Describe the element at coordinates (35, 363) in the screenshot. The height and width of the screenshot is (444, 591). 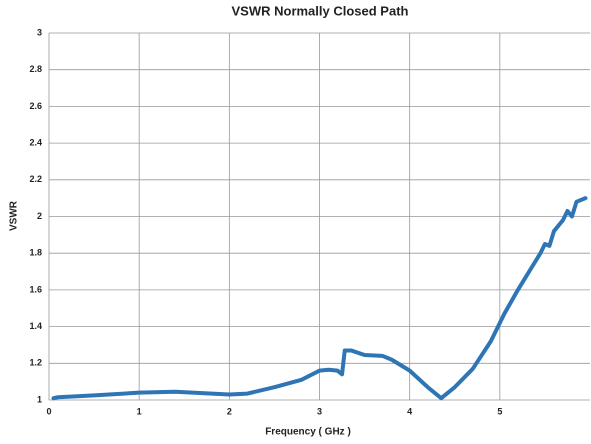
I see `y-tick-label: 1.2` at that location.